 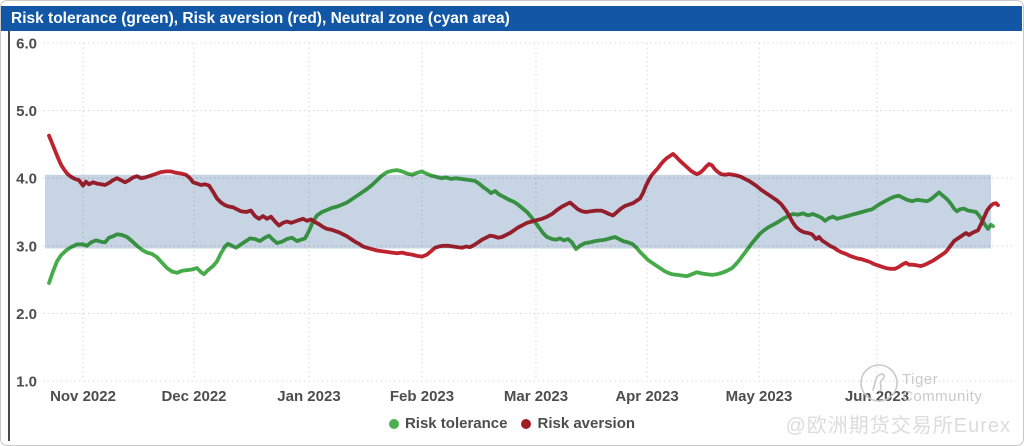 I want to click on risk-aversion-dot-icon, so click(x=526, y=423).